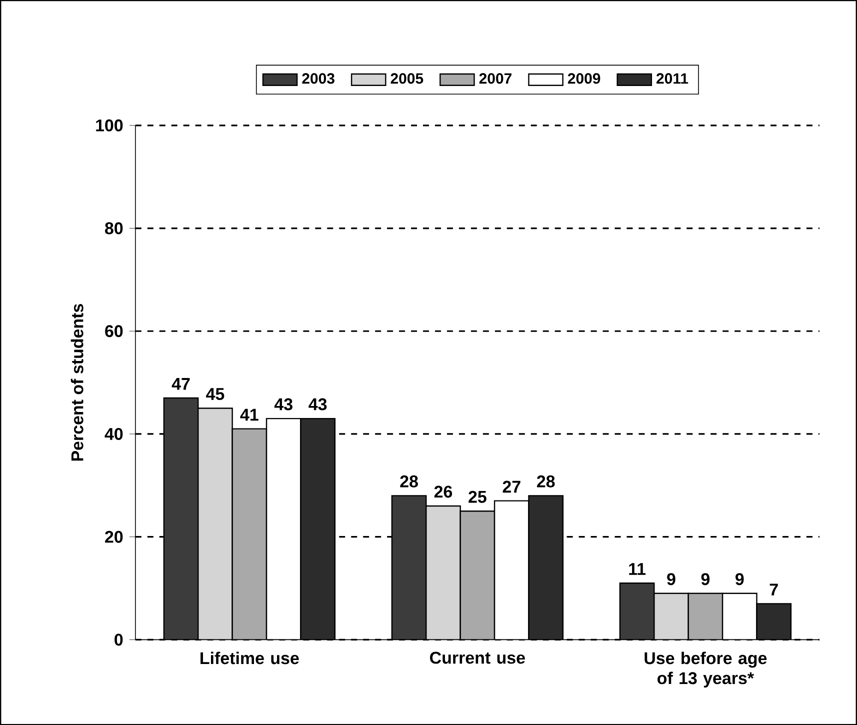  What do you see at coordinates (249, 658) in the screenshot?
I see `x-tick-label: Lifetime use` at bounding box center [249, 658].